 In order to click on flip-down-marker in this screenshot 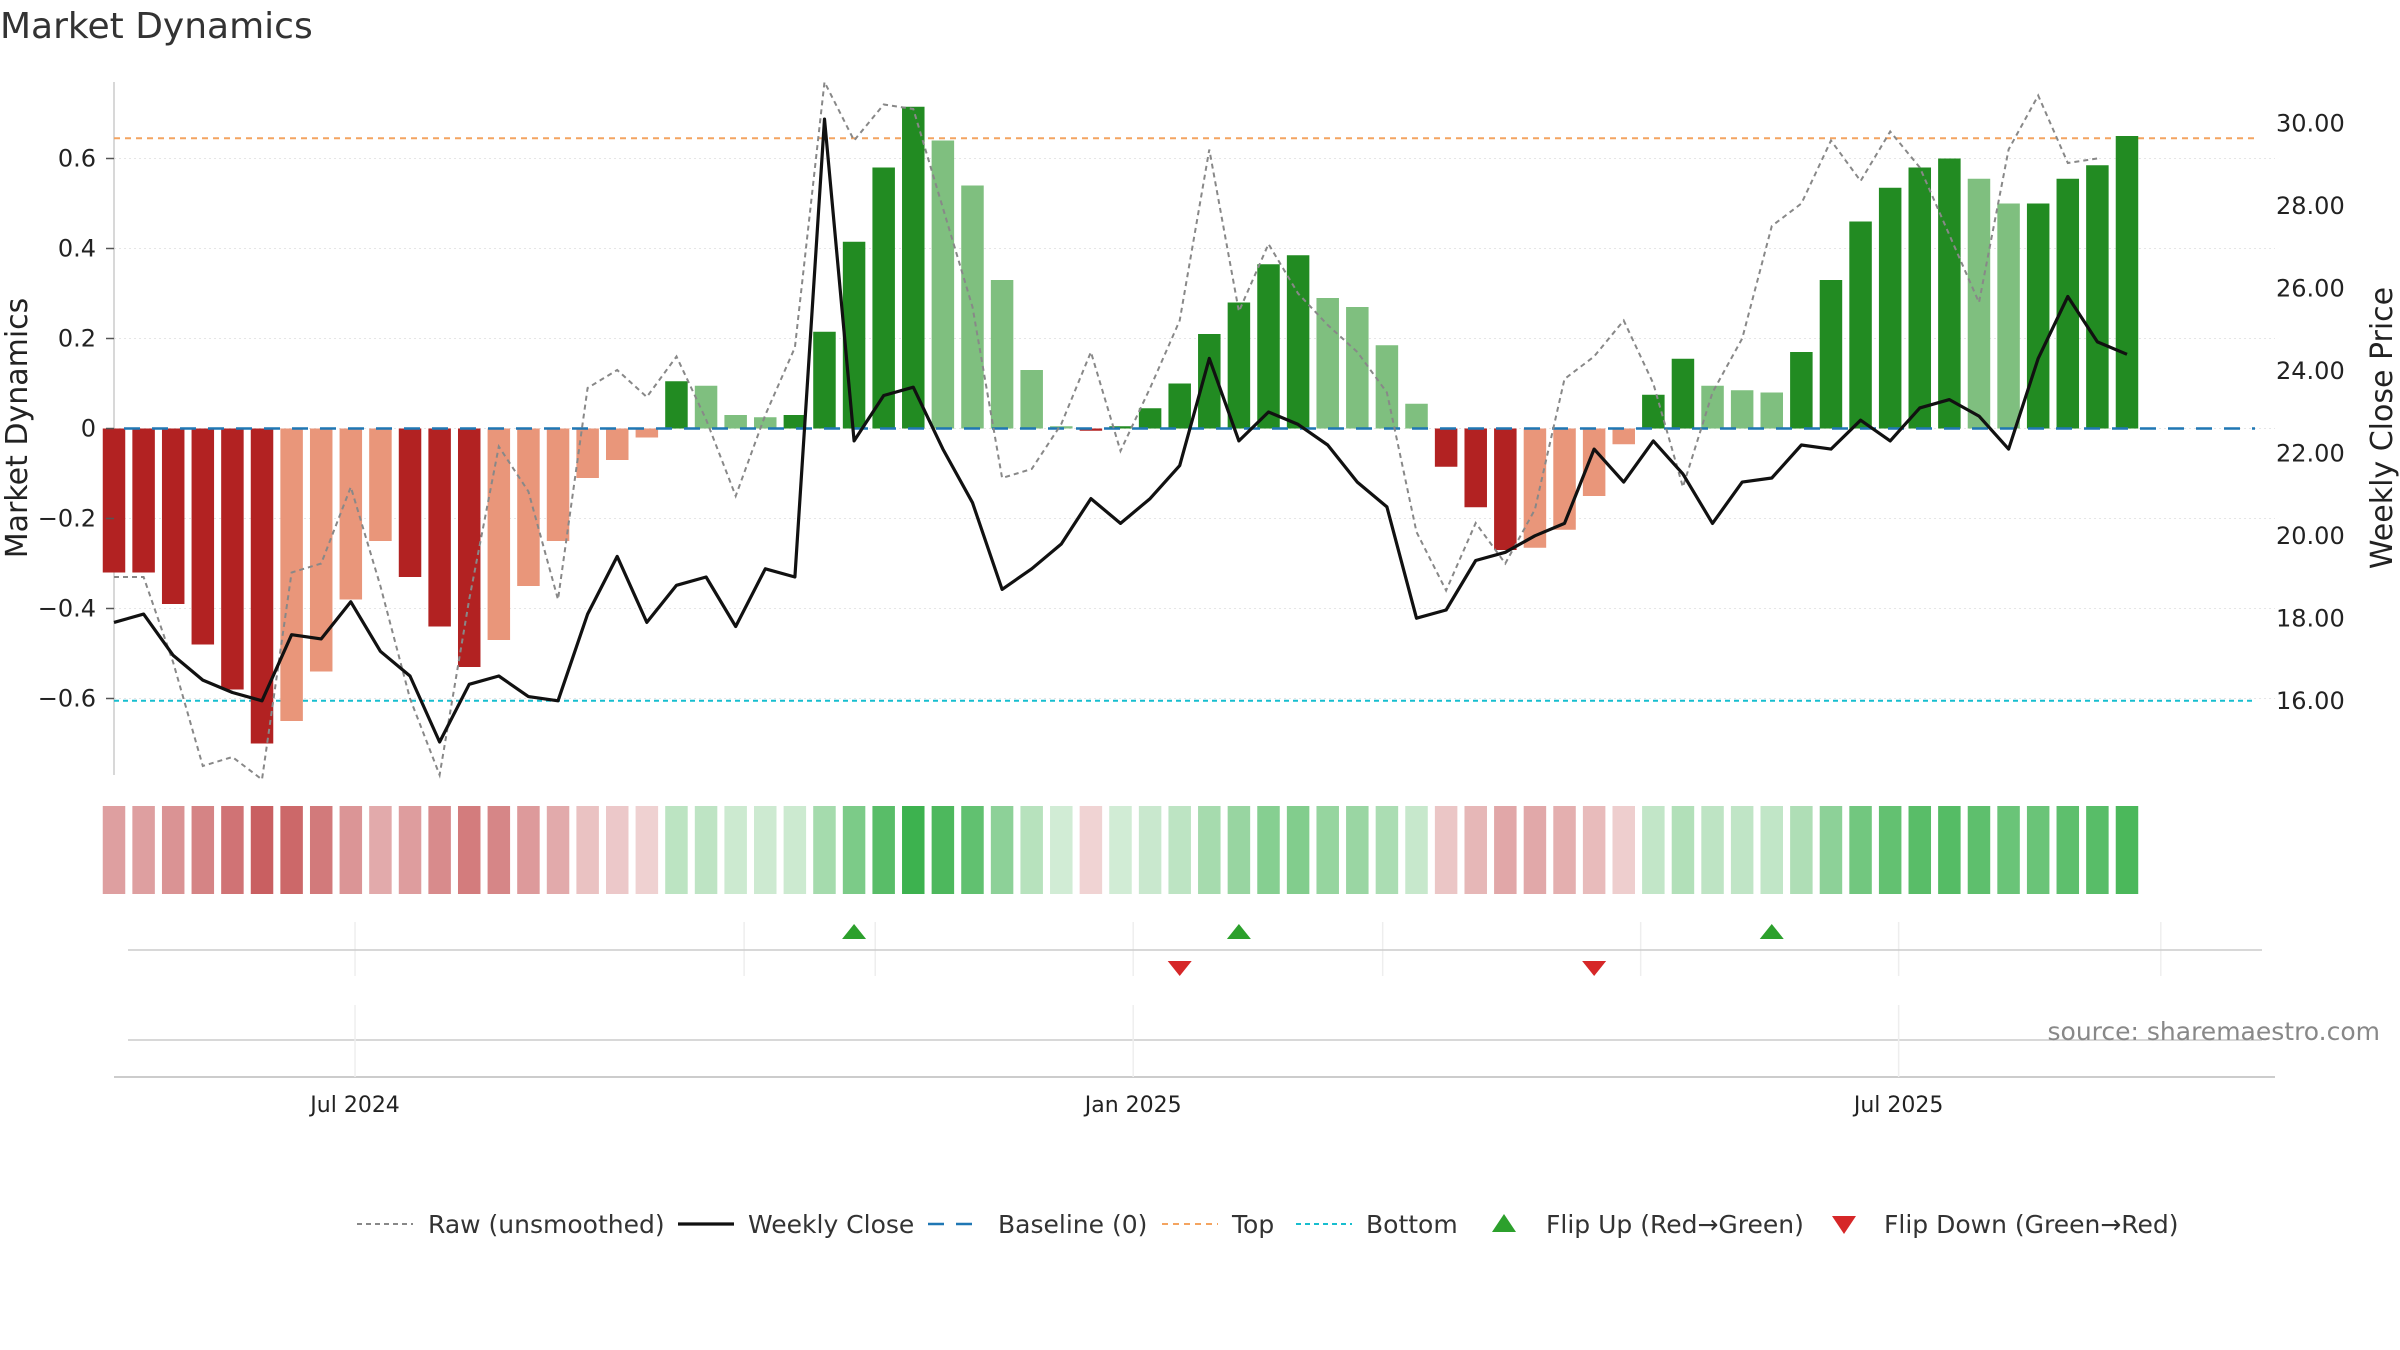, I will do `click(1594, 968)`.